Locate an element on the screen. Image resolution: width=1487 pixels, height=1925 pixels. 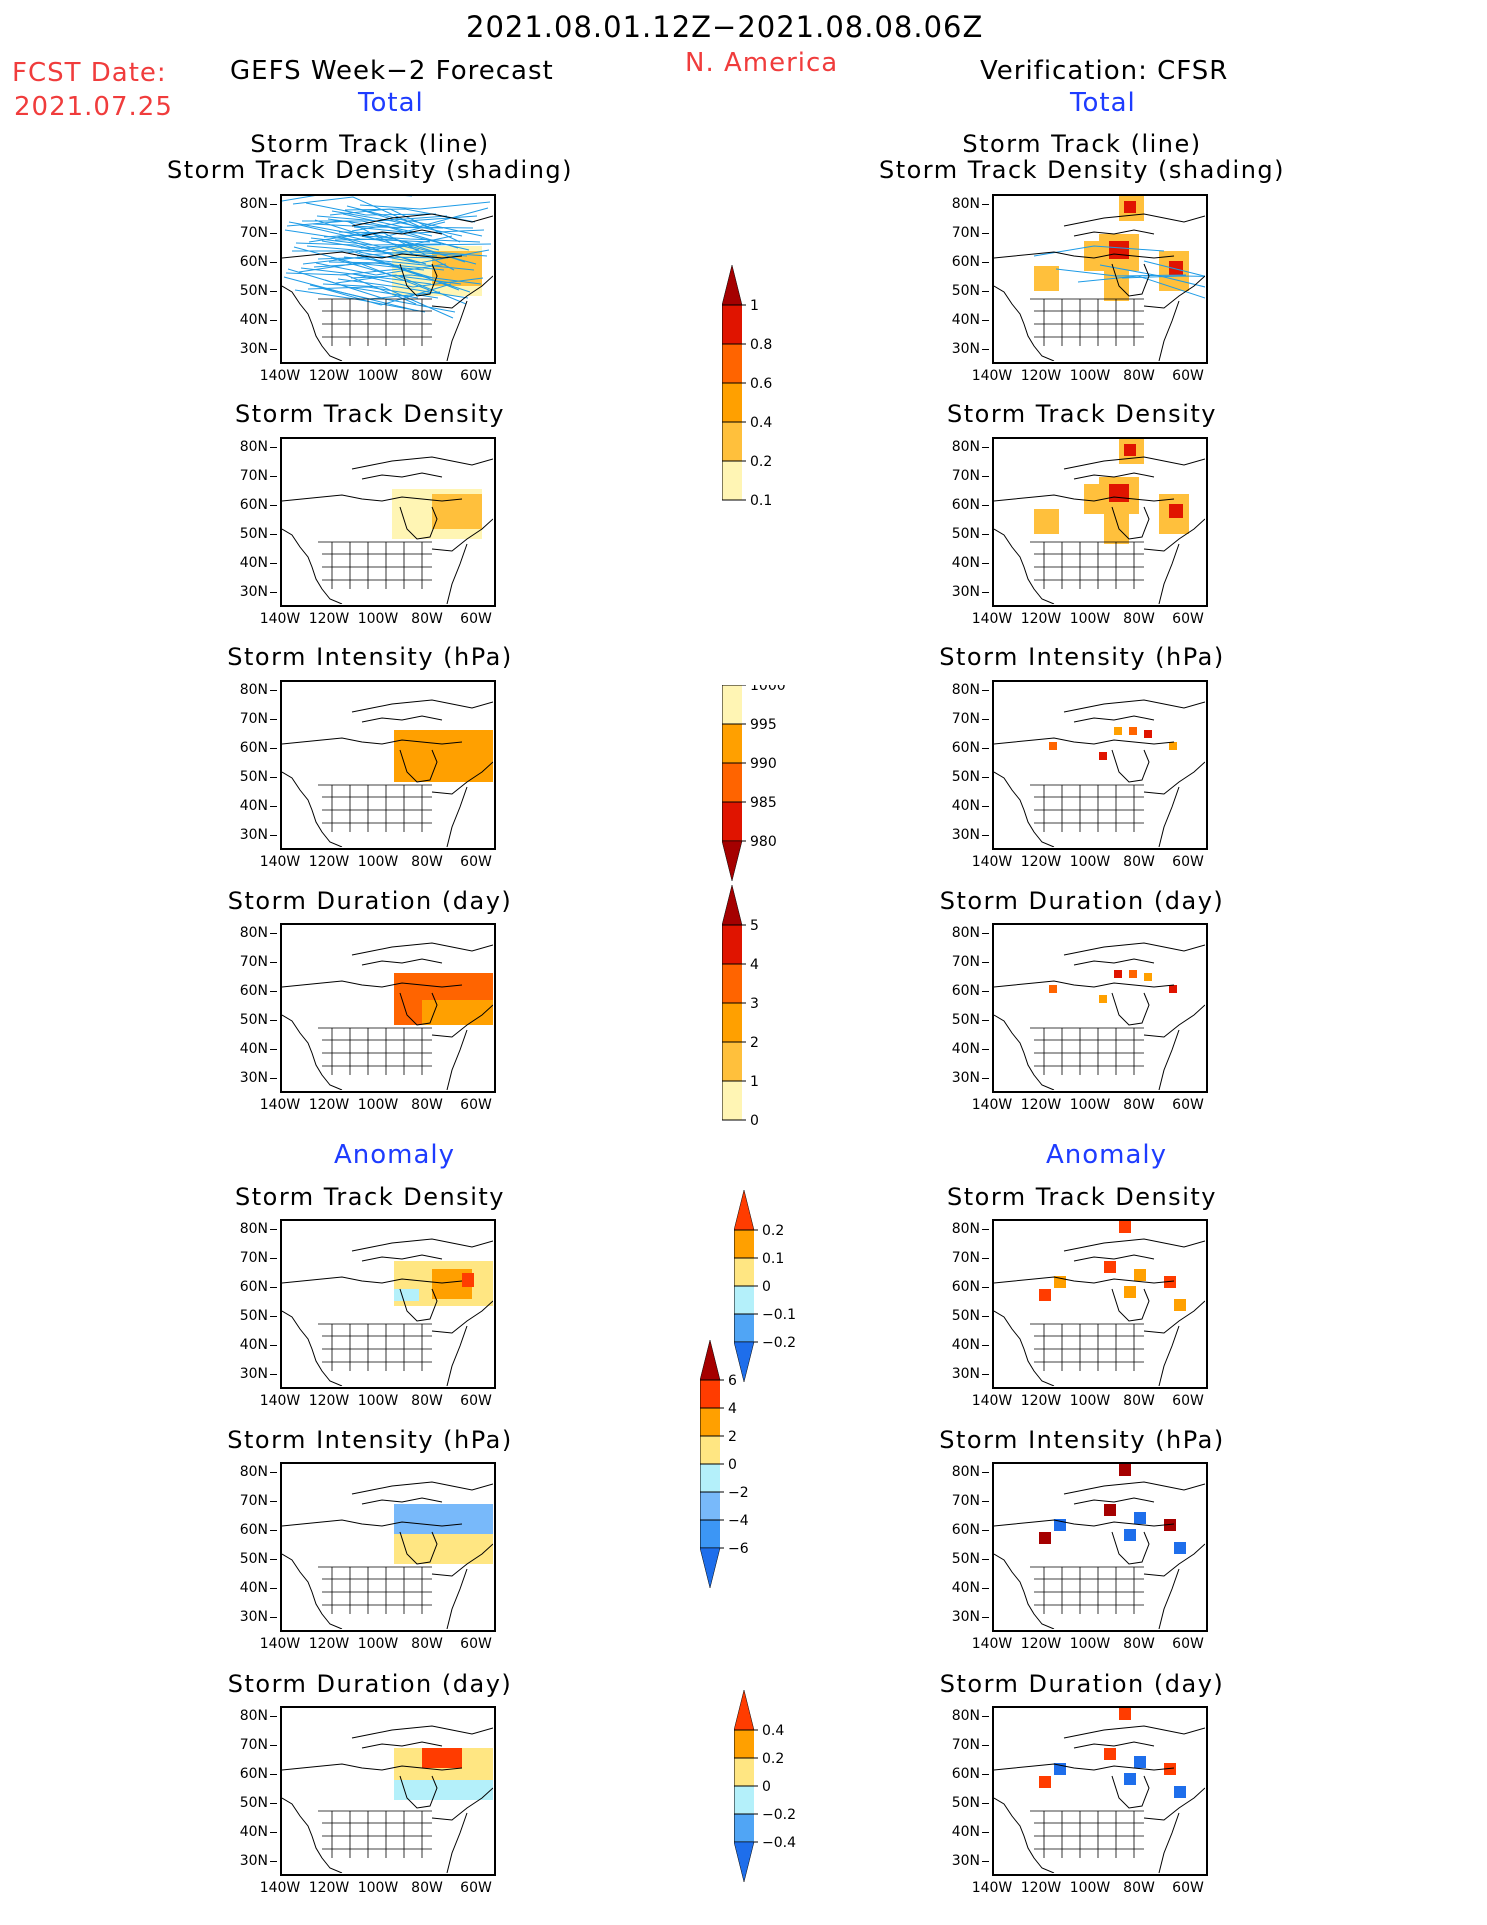
verification-anomaly-label: Anomaly is located at coordinates (1107, 1155).